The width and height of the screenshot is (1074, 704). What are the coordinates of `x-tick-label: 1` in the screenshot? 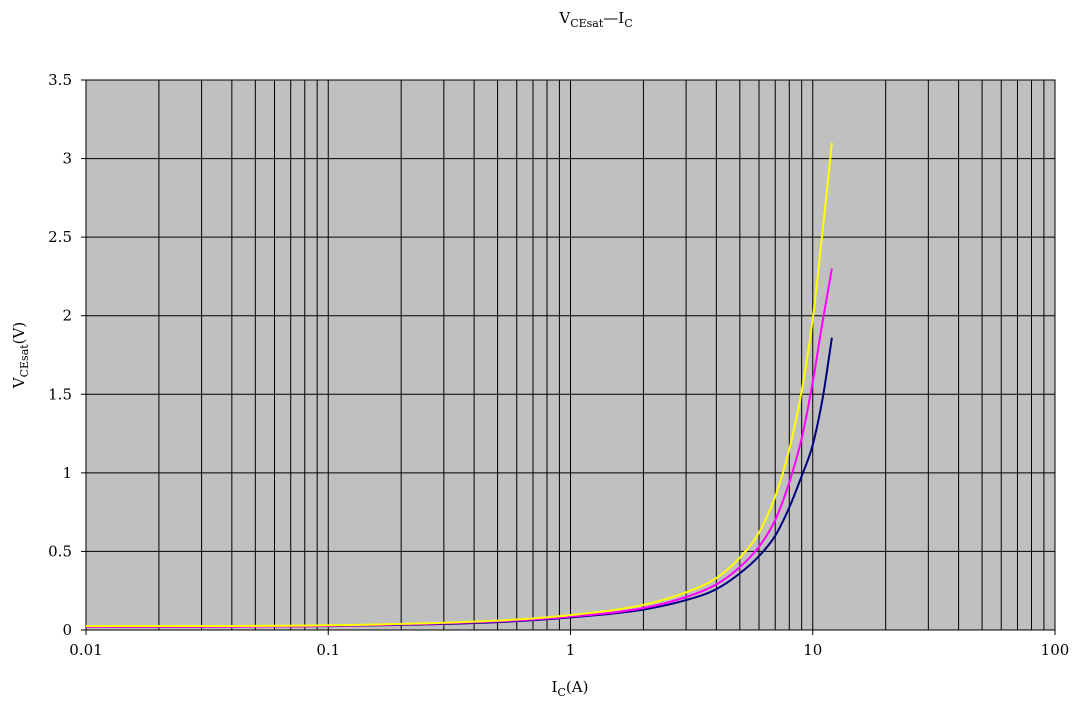 It's located at (571, 650).